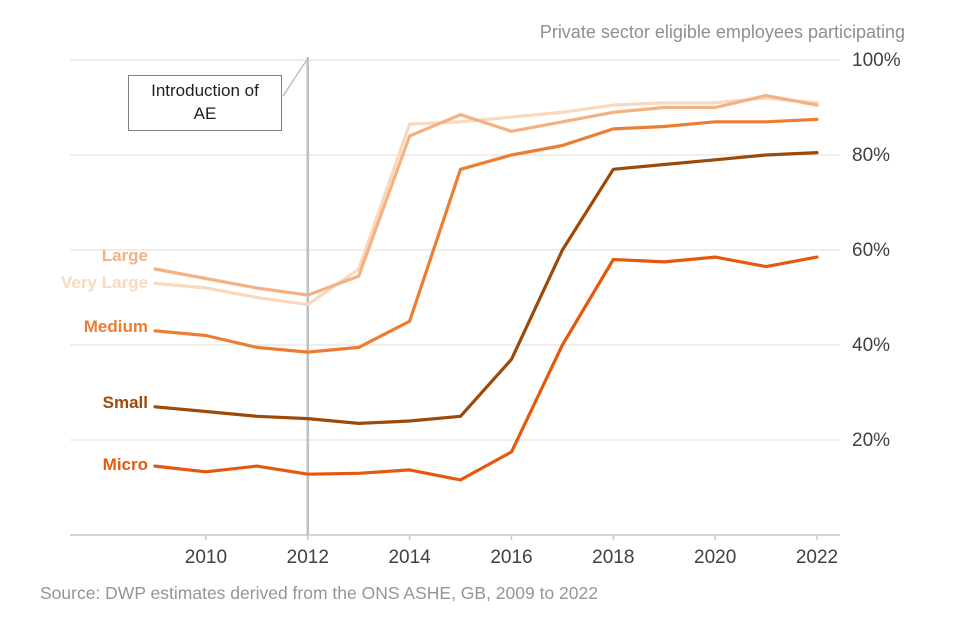 This screenshot has width=960, height=640. Describe the element at coordinates (104, 283) in the screenshot. I see `series-label-very-large: Very Large` at that location.